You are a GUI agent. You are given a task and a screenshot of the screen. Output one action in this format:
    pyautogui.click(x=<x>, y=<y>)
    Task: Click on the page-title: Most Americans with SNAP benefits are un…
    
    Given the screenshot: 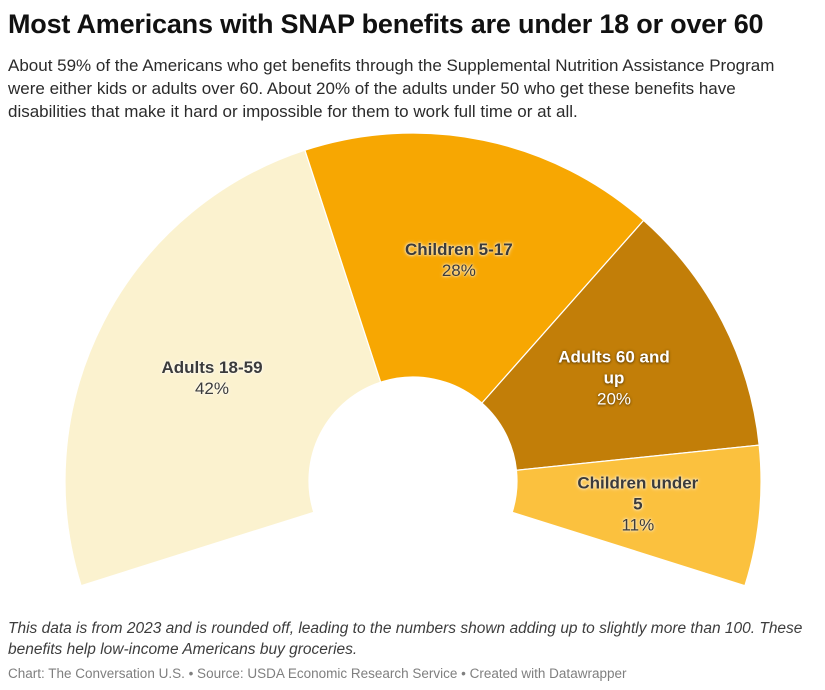 What is the action you would take?
    pyautogui.click(x=386, y=24)
    